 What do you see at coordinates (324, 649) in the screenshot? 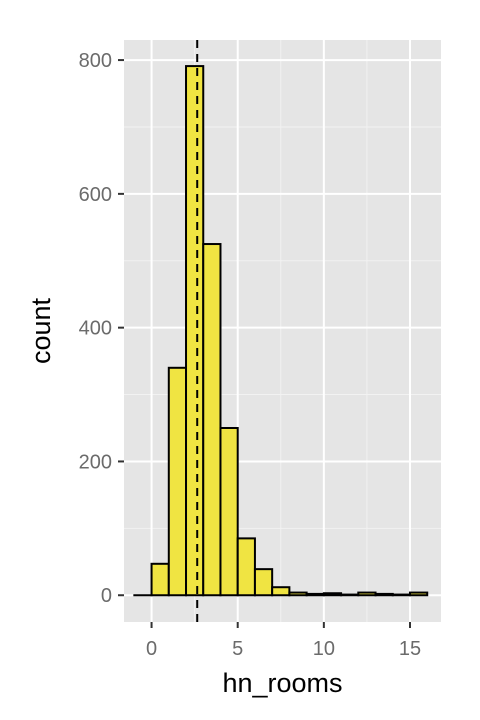
I see `x-tick-label: 10` at bounding box center [324, 649].